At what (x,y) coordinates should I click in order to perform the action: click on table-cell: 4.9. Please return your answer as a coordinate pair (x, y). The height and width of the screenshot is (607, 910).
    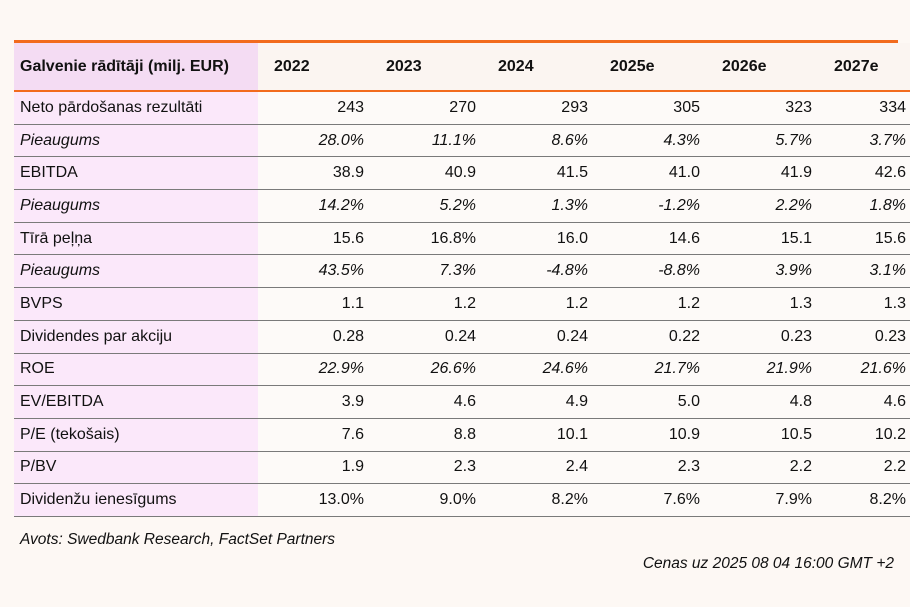
    Looking at the image, I should click on (538, 402).